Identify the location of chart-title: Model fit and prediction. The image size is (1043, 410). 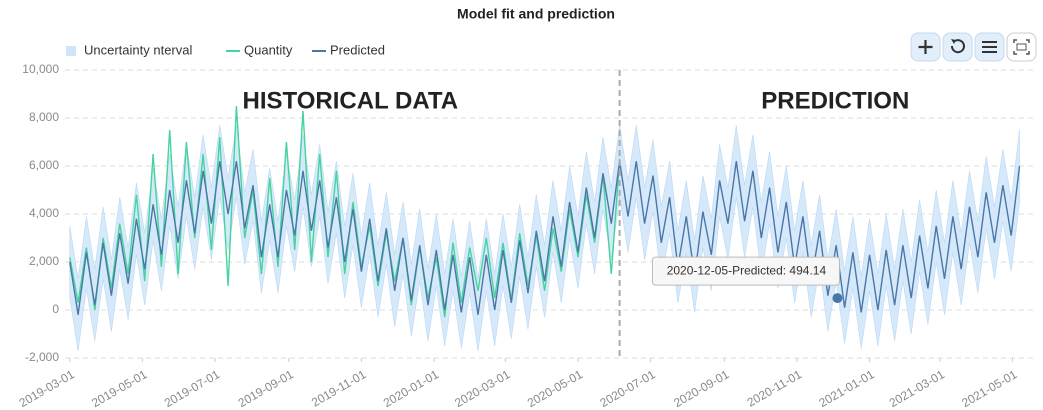
(536, 14).